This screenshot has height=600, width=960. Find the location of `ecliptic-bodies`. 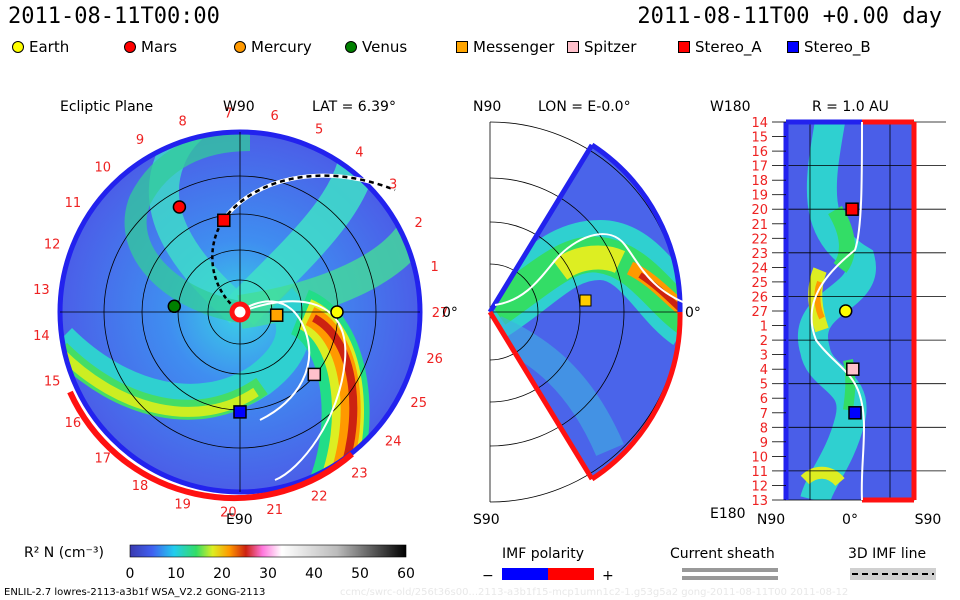

ecliptic-bodies is located at coordinates (255, 309).